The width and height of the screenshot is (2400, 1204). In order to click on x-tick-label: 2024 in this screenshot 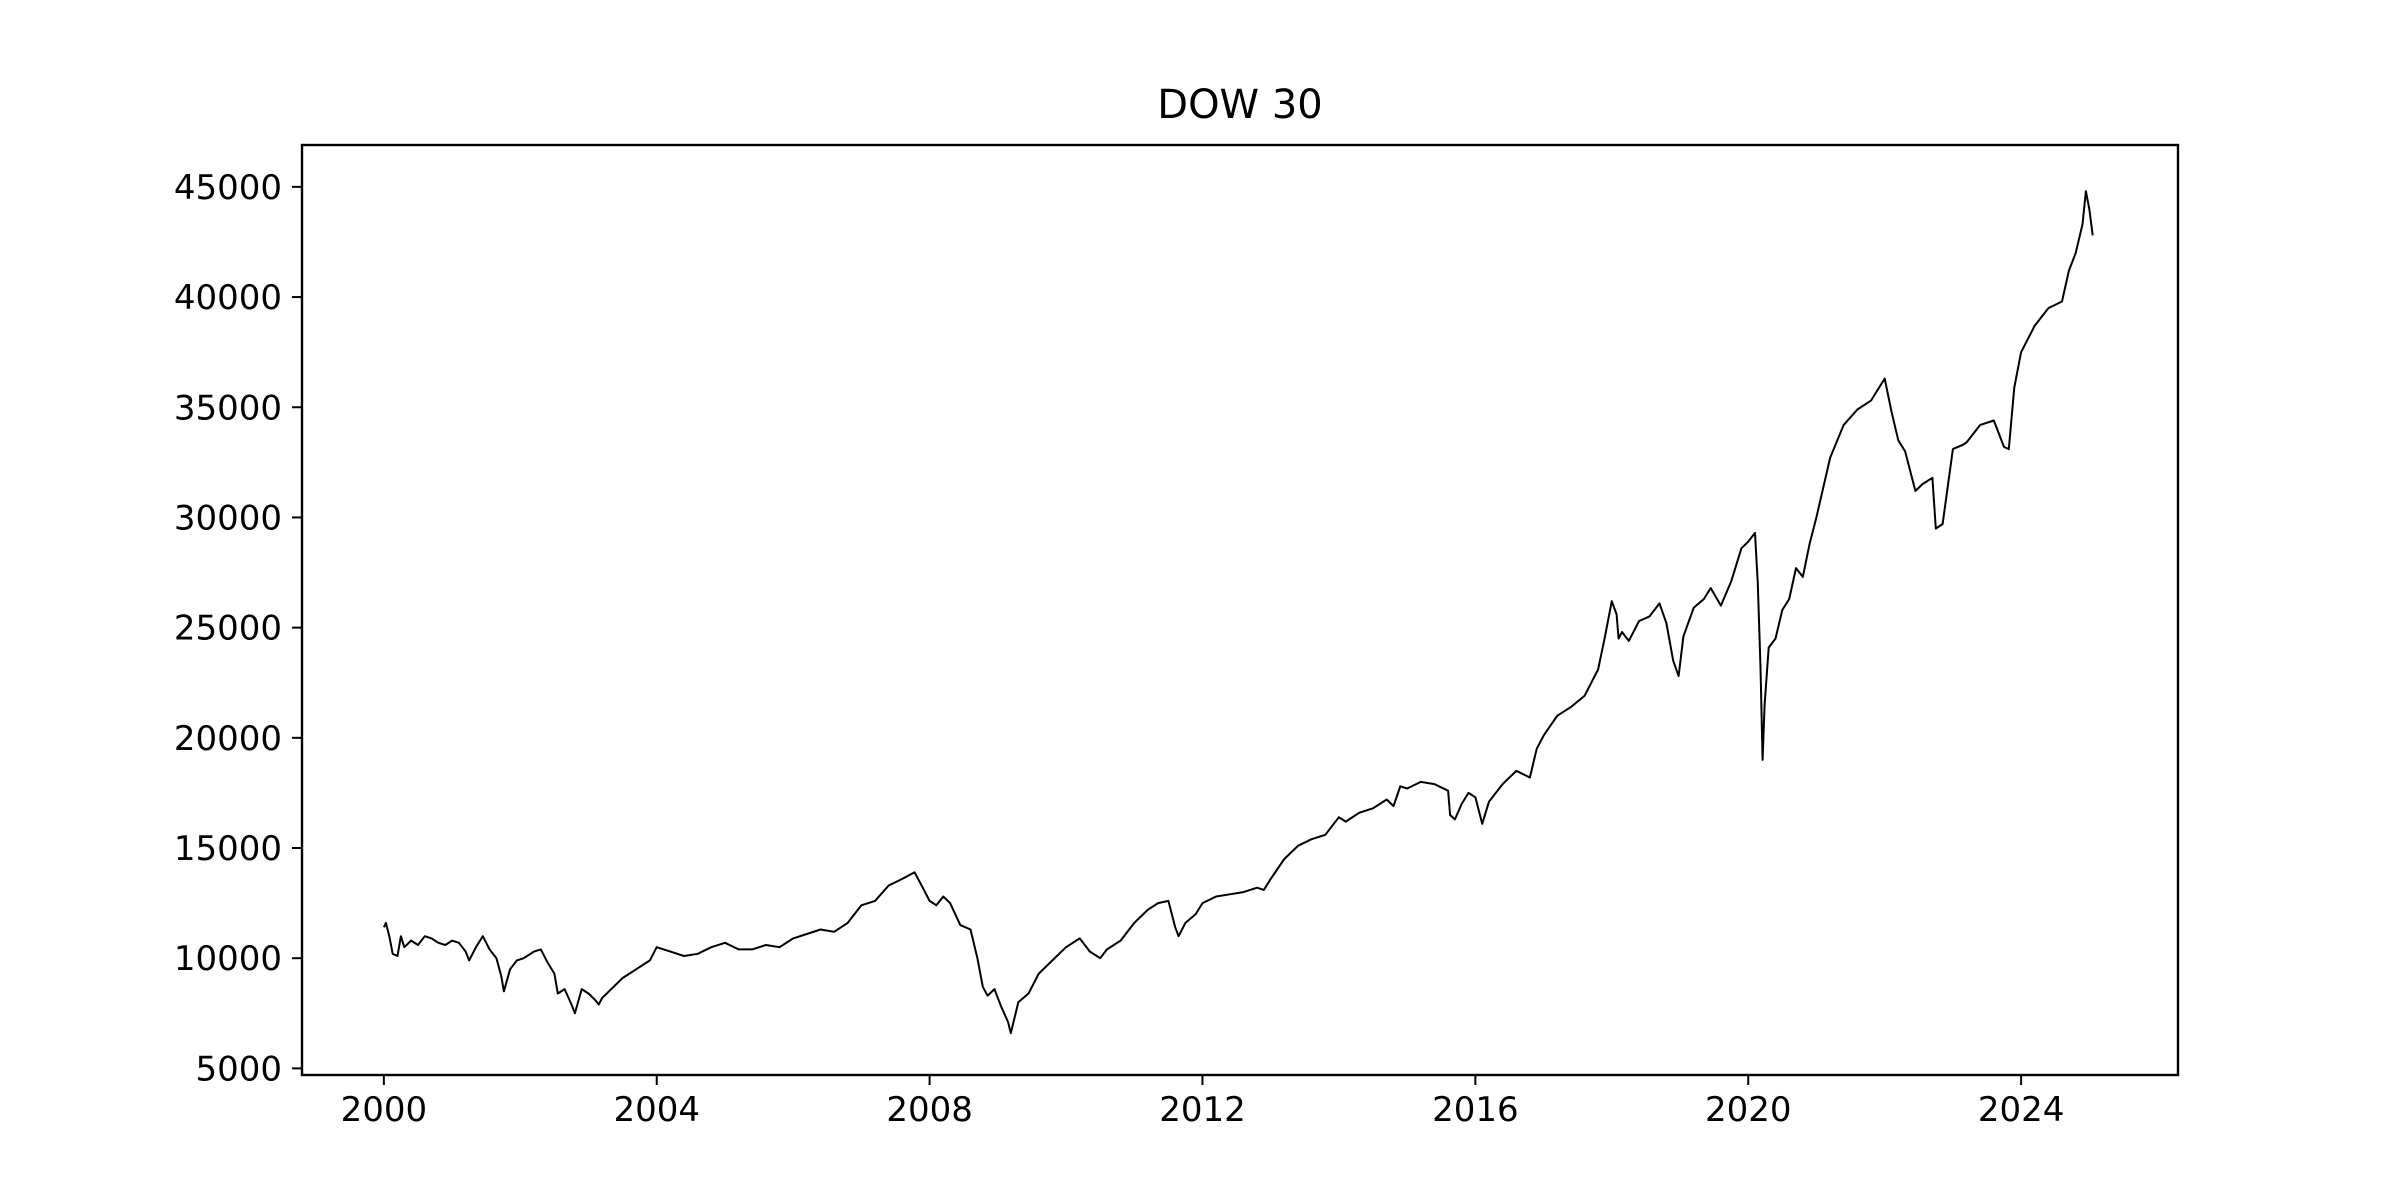, I will do `click(2021, 1110)`.